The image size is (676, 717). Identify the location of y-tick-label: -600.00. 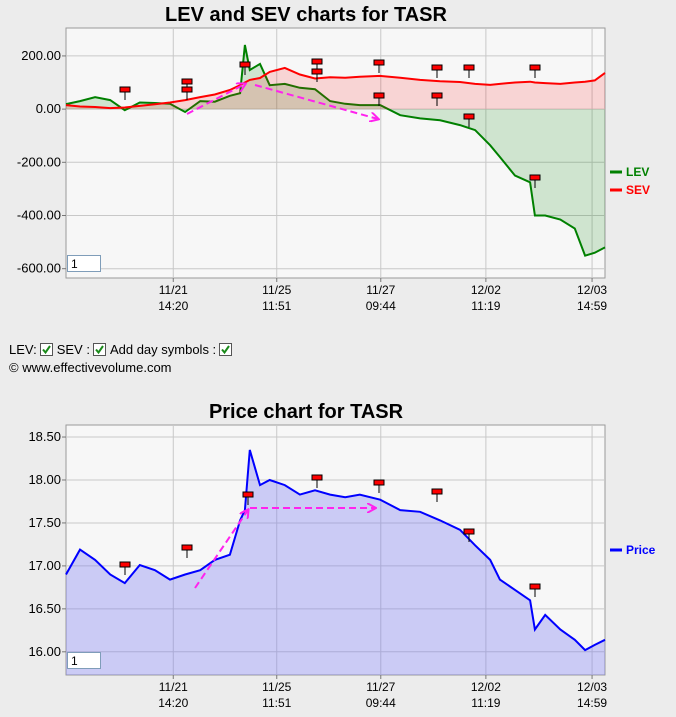
(39, 268).